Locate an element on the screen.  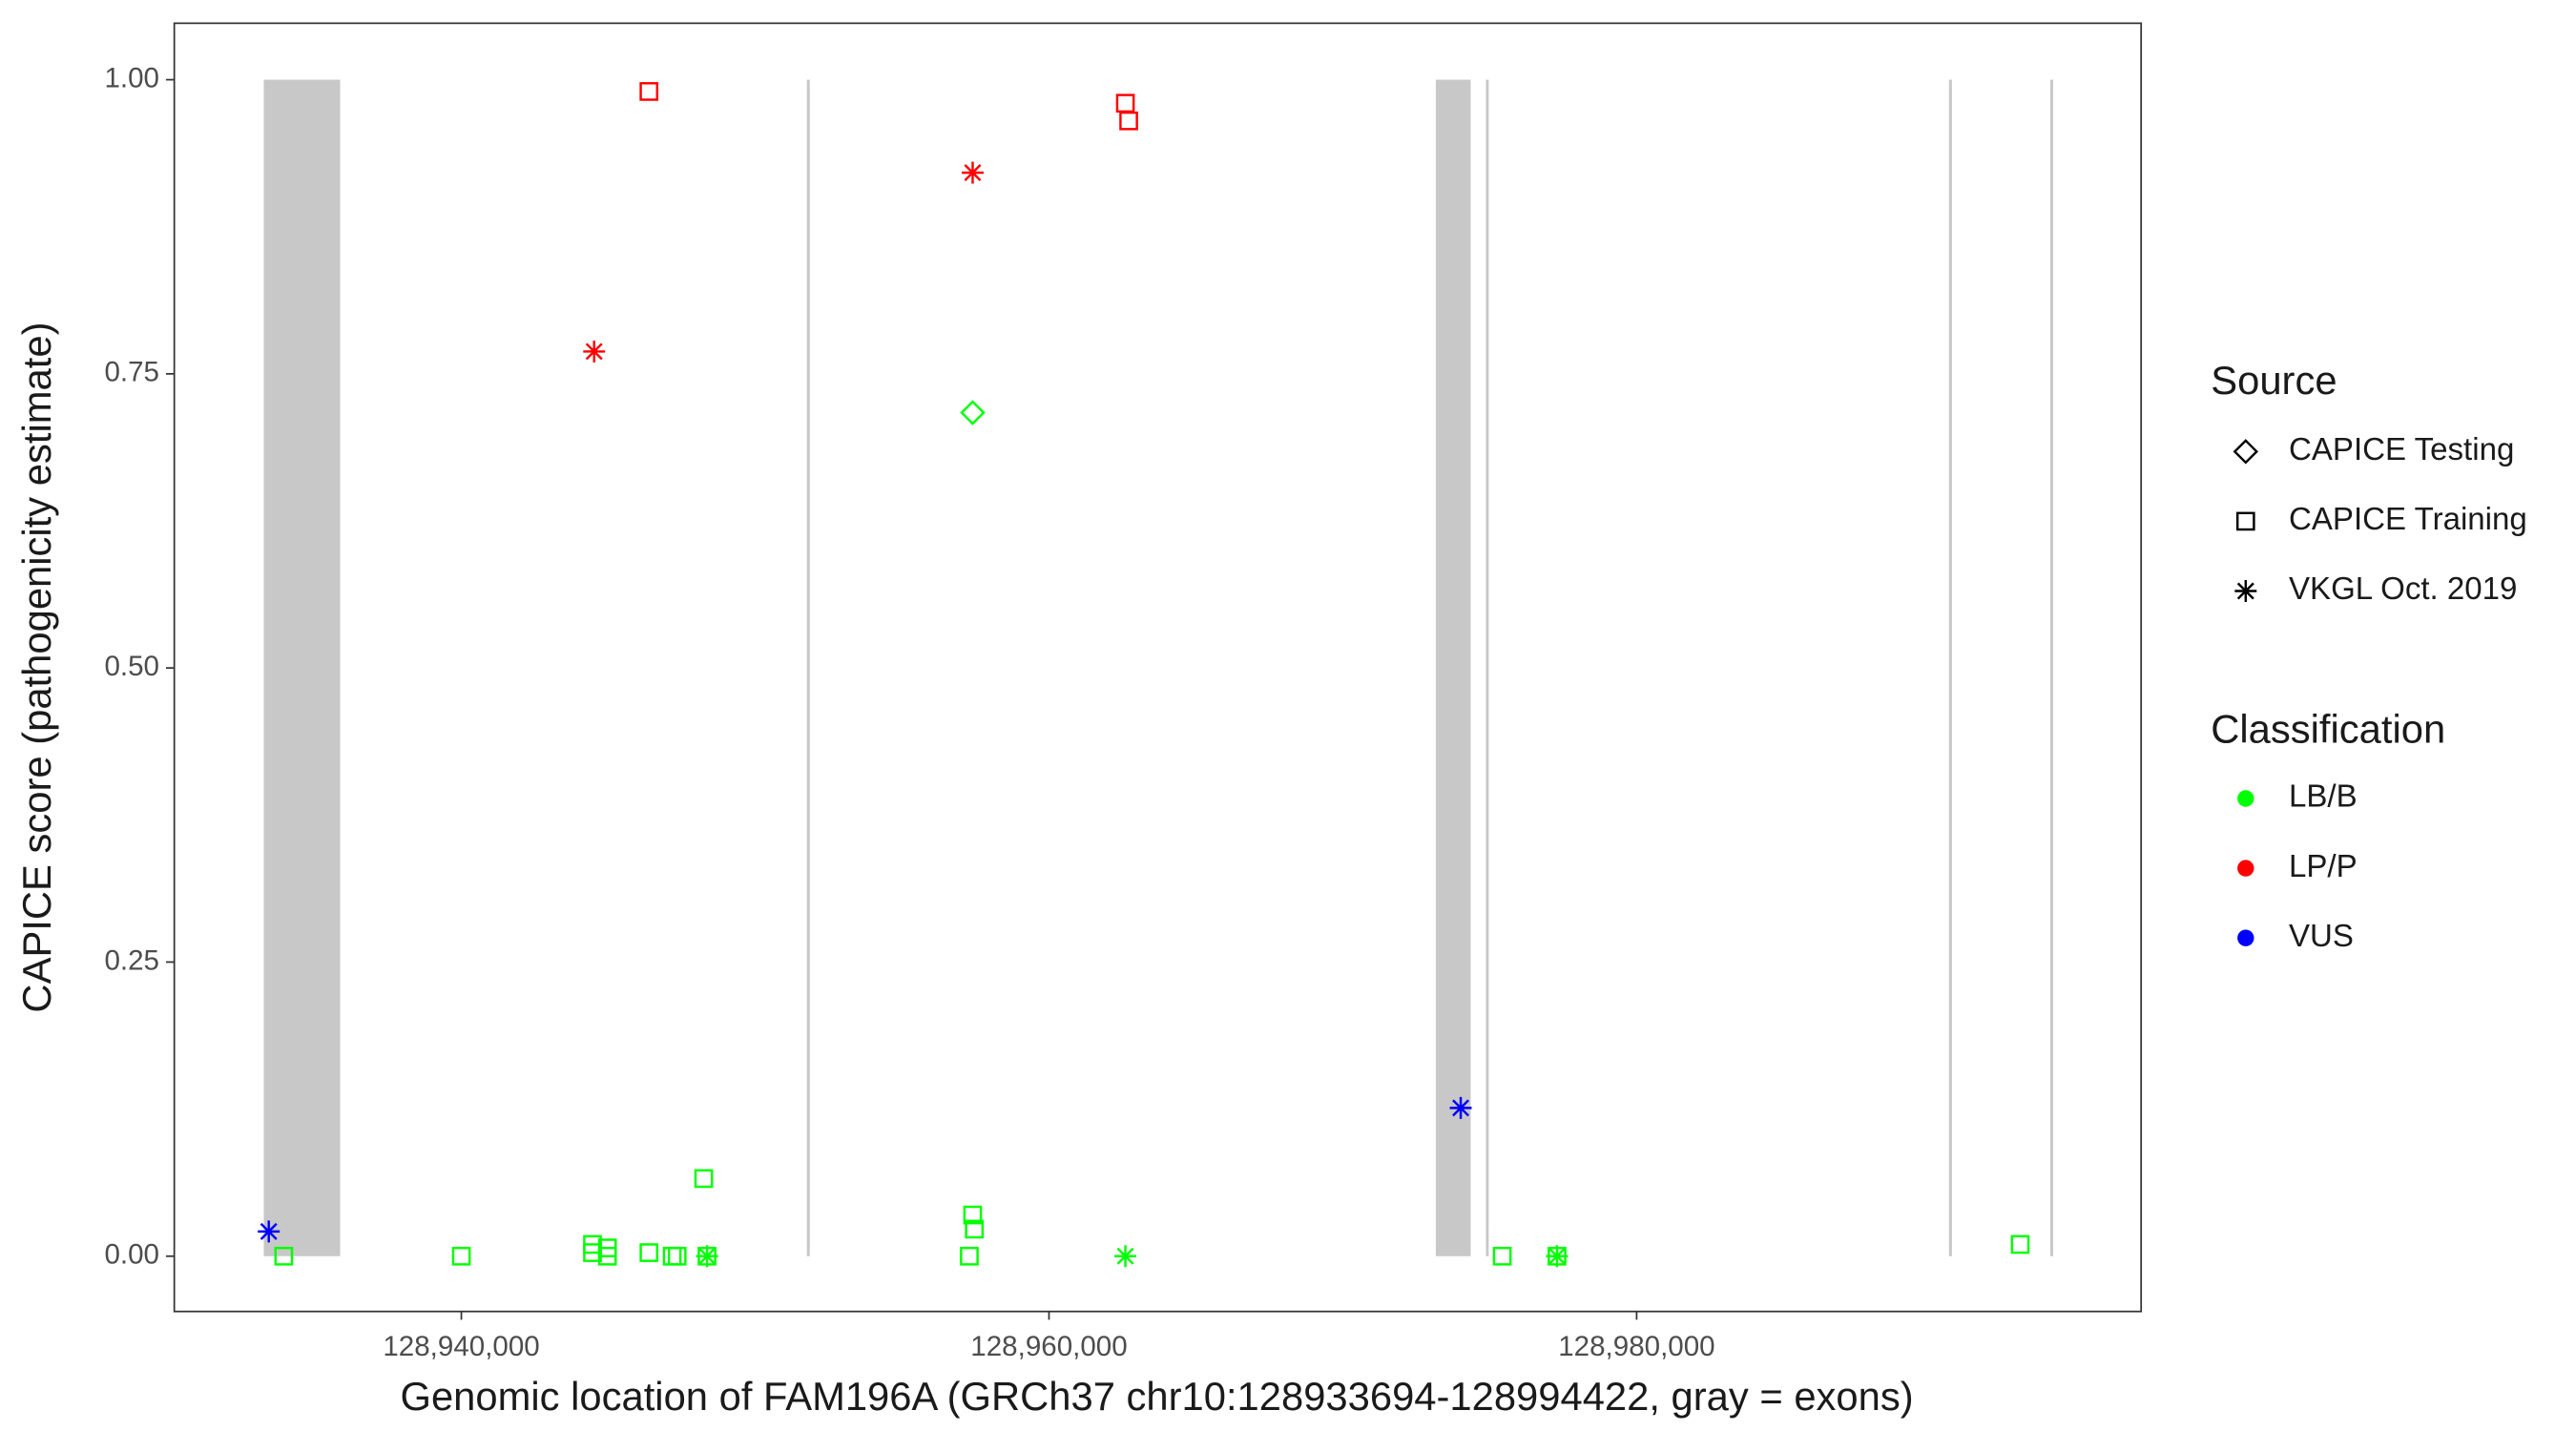
legend-label: LP/P is located at coordinates (2323, 866).